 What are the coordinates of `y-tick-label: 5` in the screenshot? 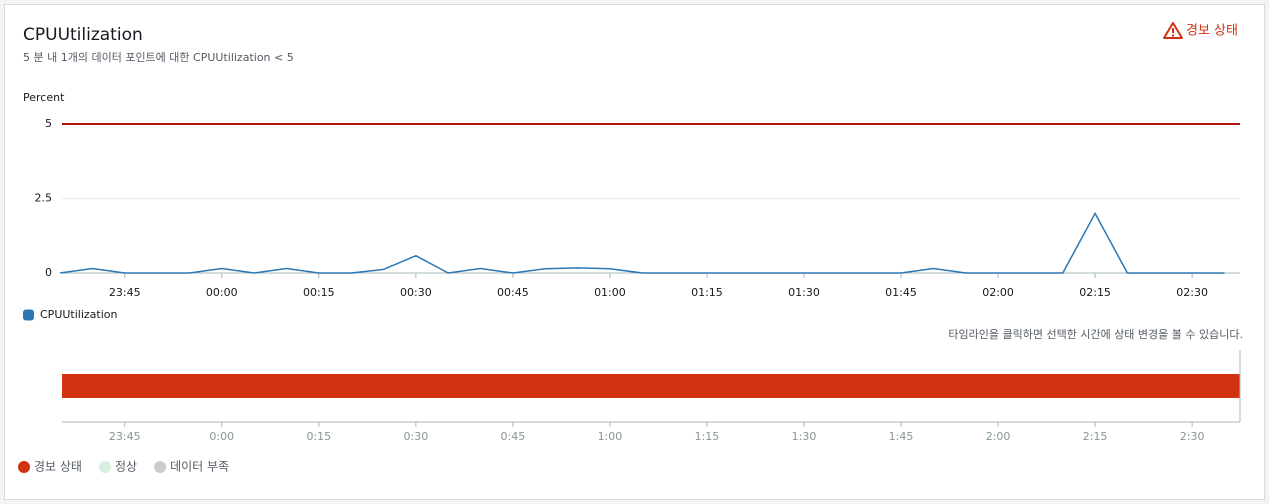 It's located at (48, 123).